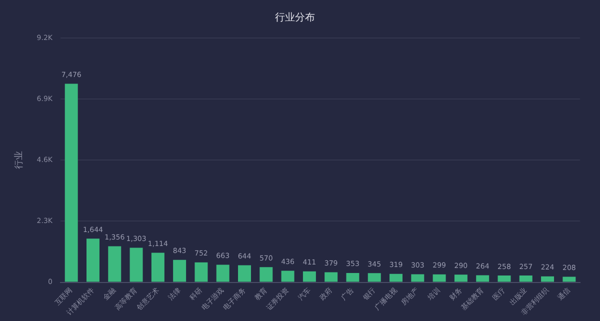 This screenshot has height=321, width=600. I want to click on y-axis-title: 行业, so click(19, 160).